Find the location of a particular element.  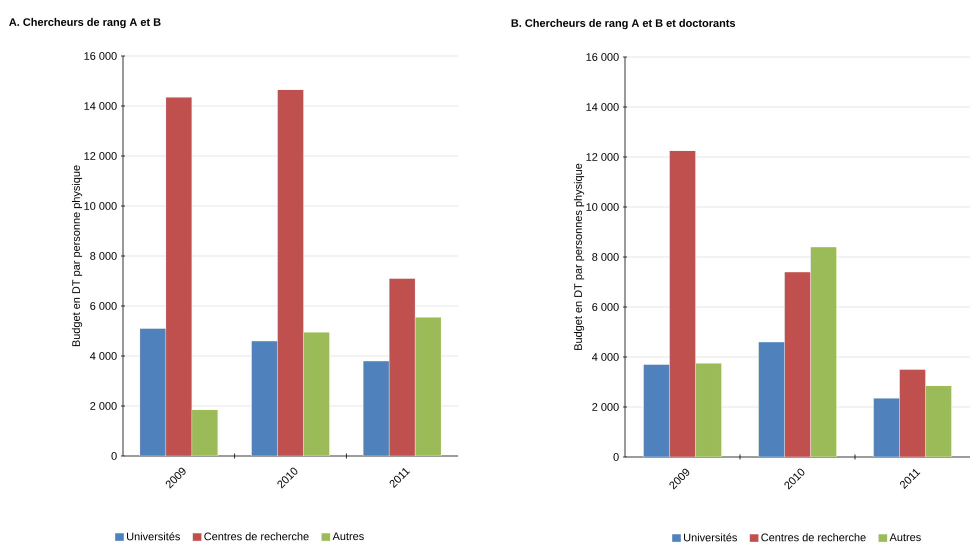

chart-title: A. Chercheurs de rang A et B is located at coordinates (85, 23).